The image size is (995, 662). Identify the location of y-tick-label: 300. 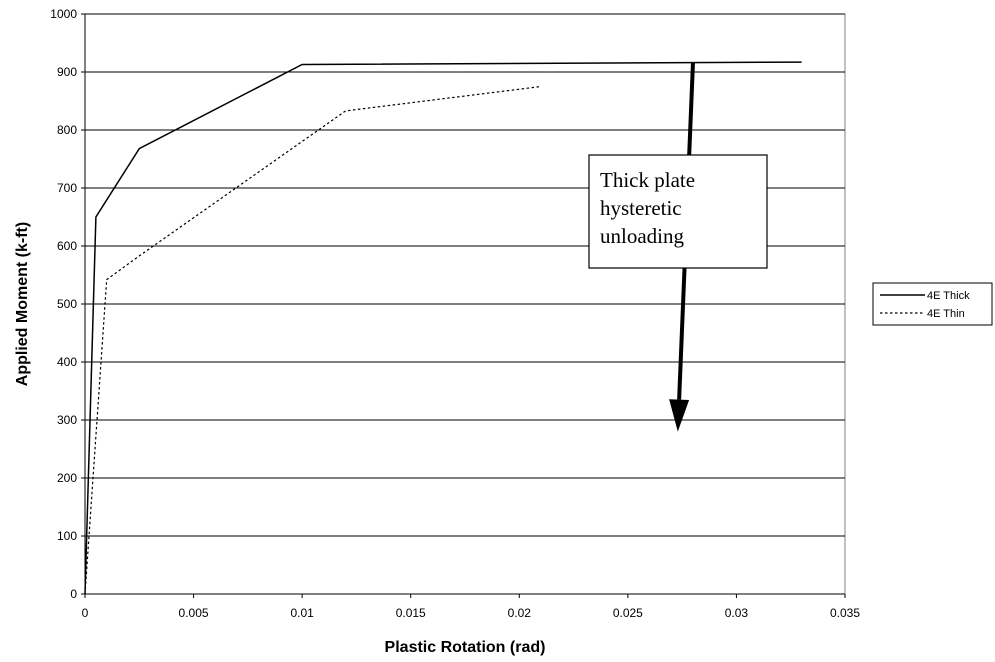
(67, 420).